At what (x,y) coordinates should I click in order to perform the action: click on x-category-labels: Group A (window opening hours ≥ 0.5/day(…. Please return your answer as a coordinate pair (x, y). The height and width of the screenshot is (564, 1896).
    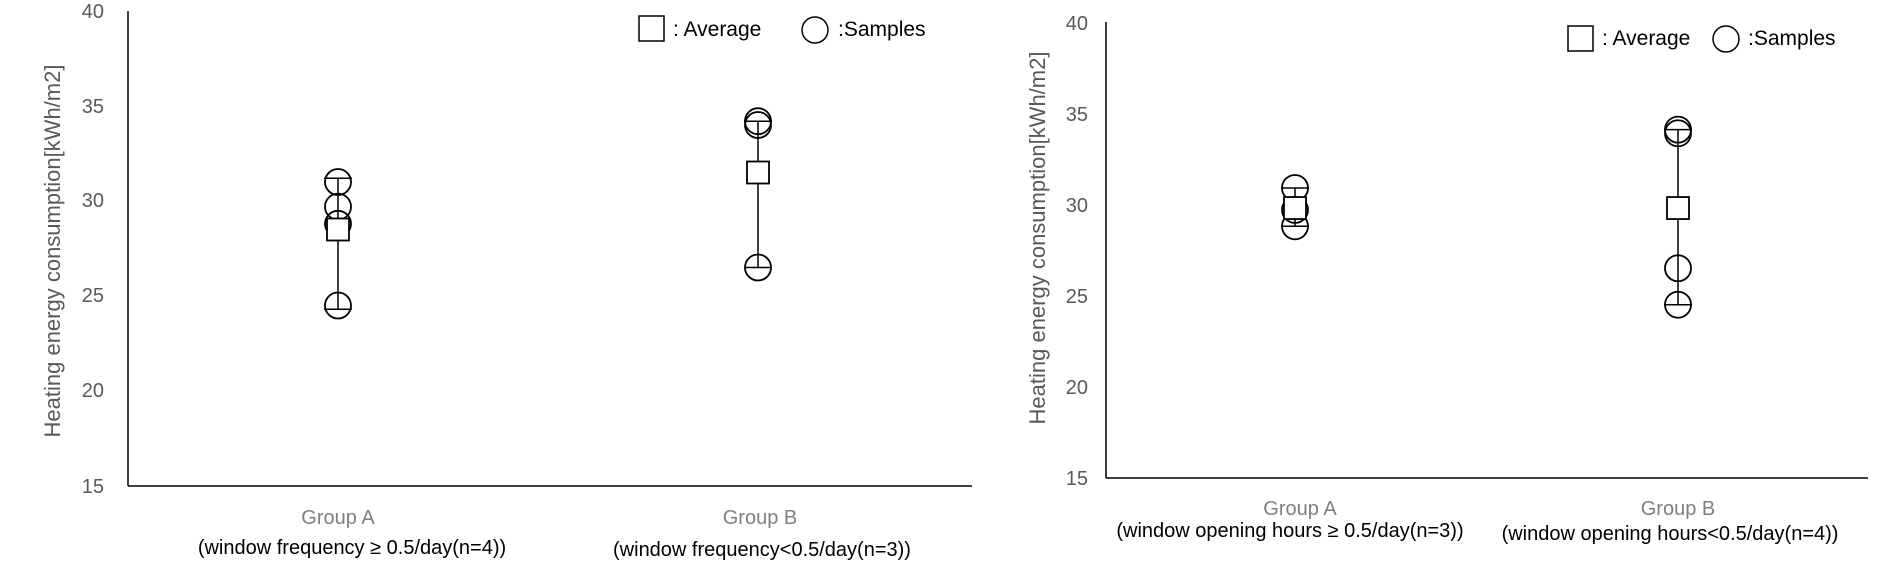
    Looking at the image, I should click on (1477, 521).